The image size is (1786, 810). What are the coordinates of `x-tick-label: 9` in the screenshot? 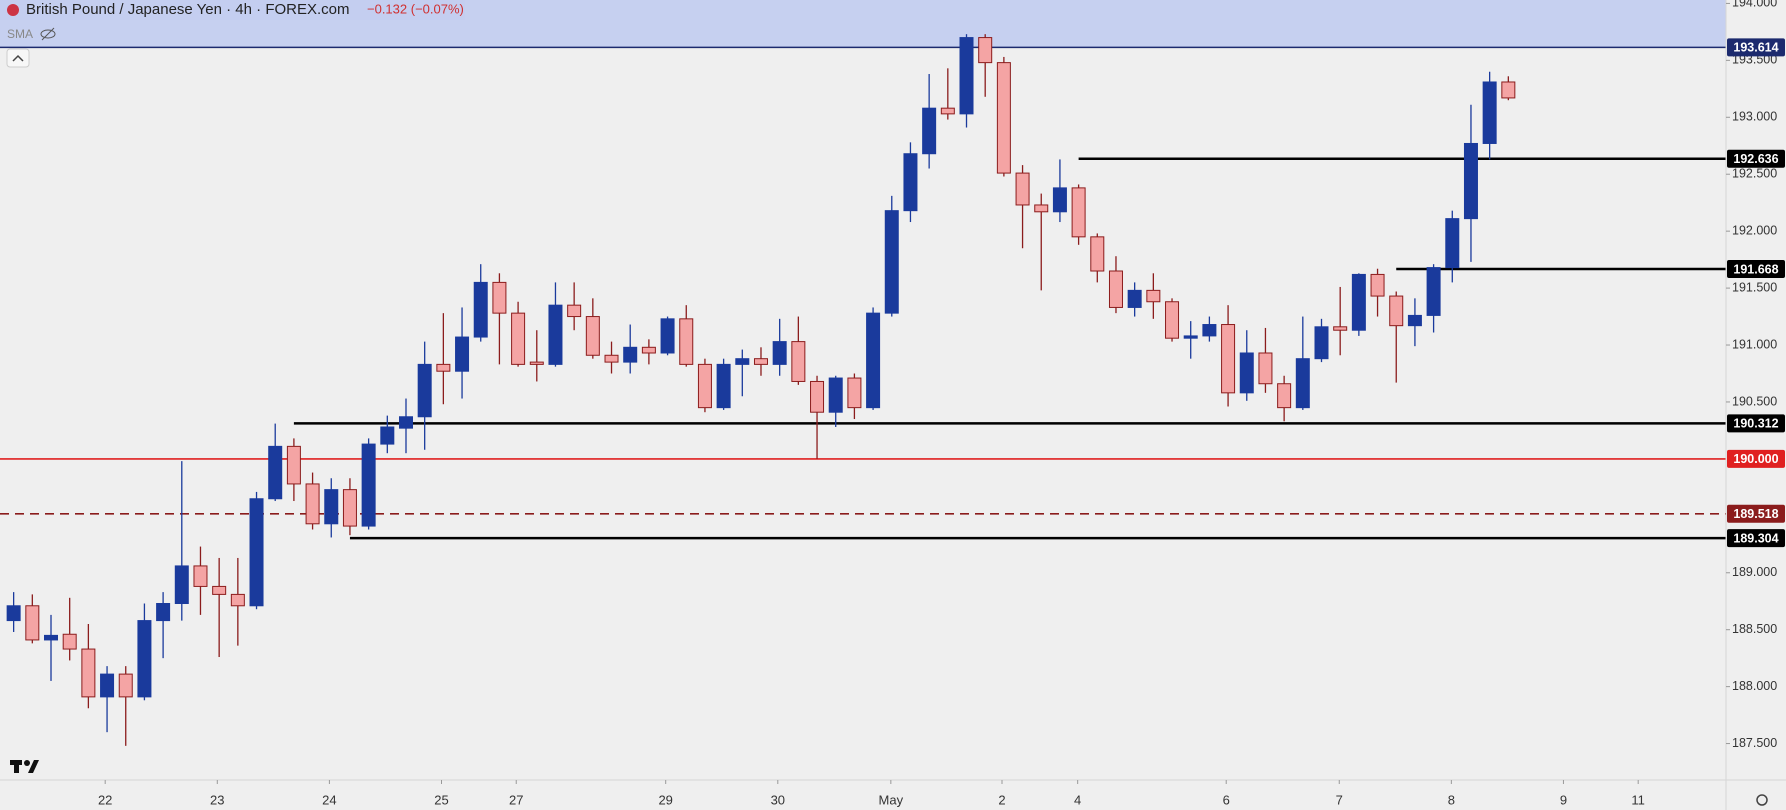 It's located at (1563, 799).